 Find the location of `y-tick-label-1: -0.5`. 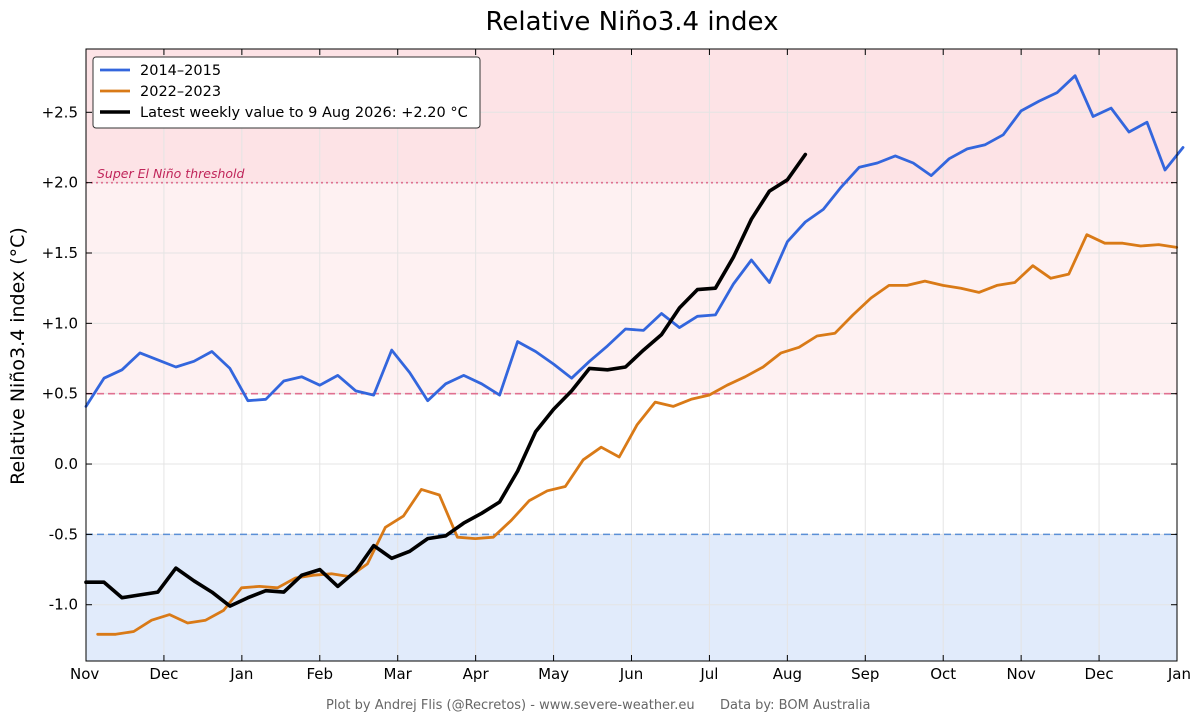

y-tick-label-1: -0.5 is located at coordinates (63, 534).